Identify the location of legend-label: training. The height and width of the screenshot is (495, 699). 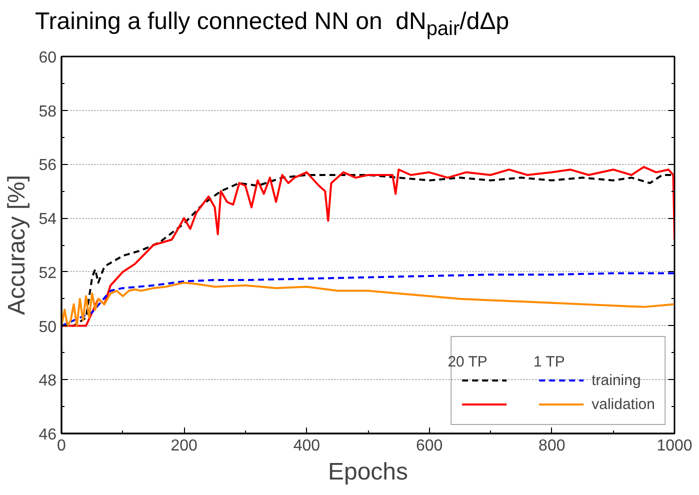
(616, 380).